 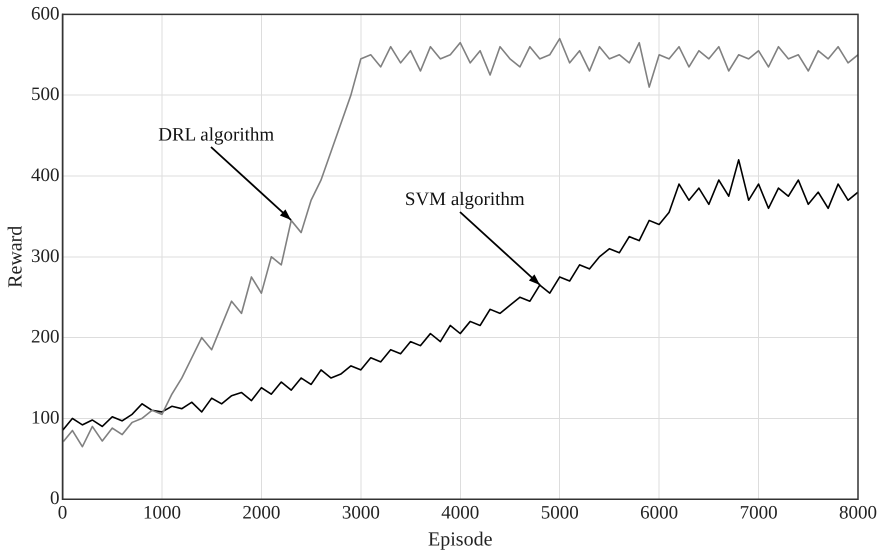 I want to click on y-tick-label: 200, so click(x=45, y=337).